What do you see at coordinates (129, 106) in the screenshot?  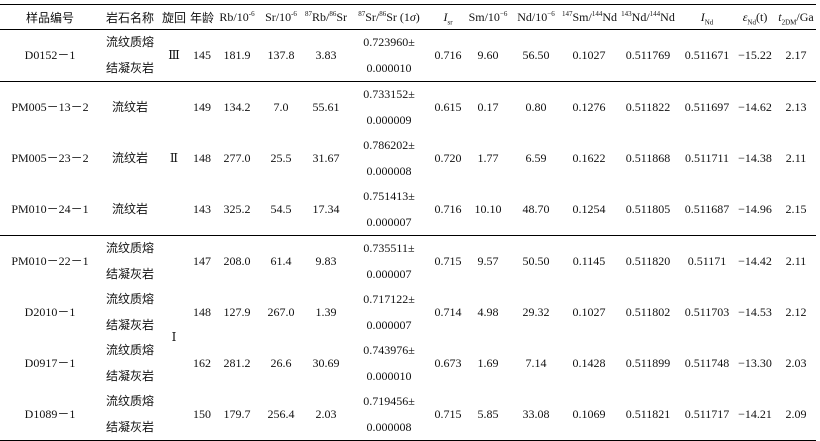 I see `cell-rock: 流纹岩` at bounding box center [129, 106].